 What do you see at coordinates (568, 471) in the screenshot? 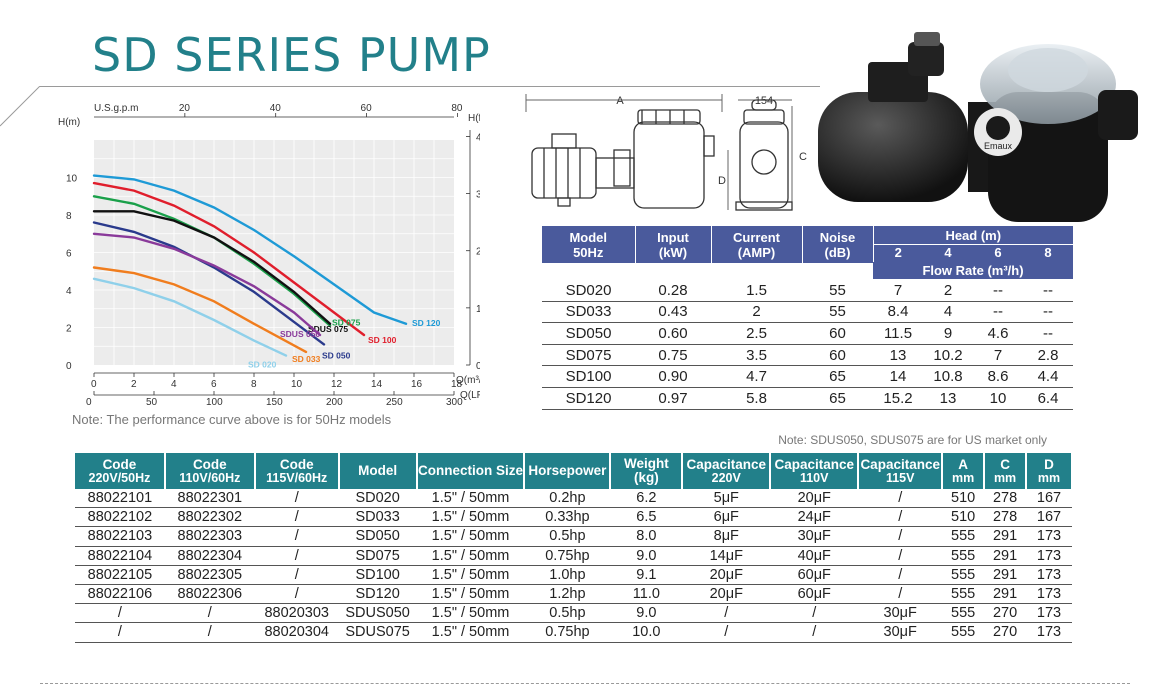
I see `main-table-header: Horsepower` at bounding box center [568, 471].